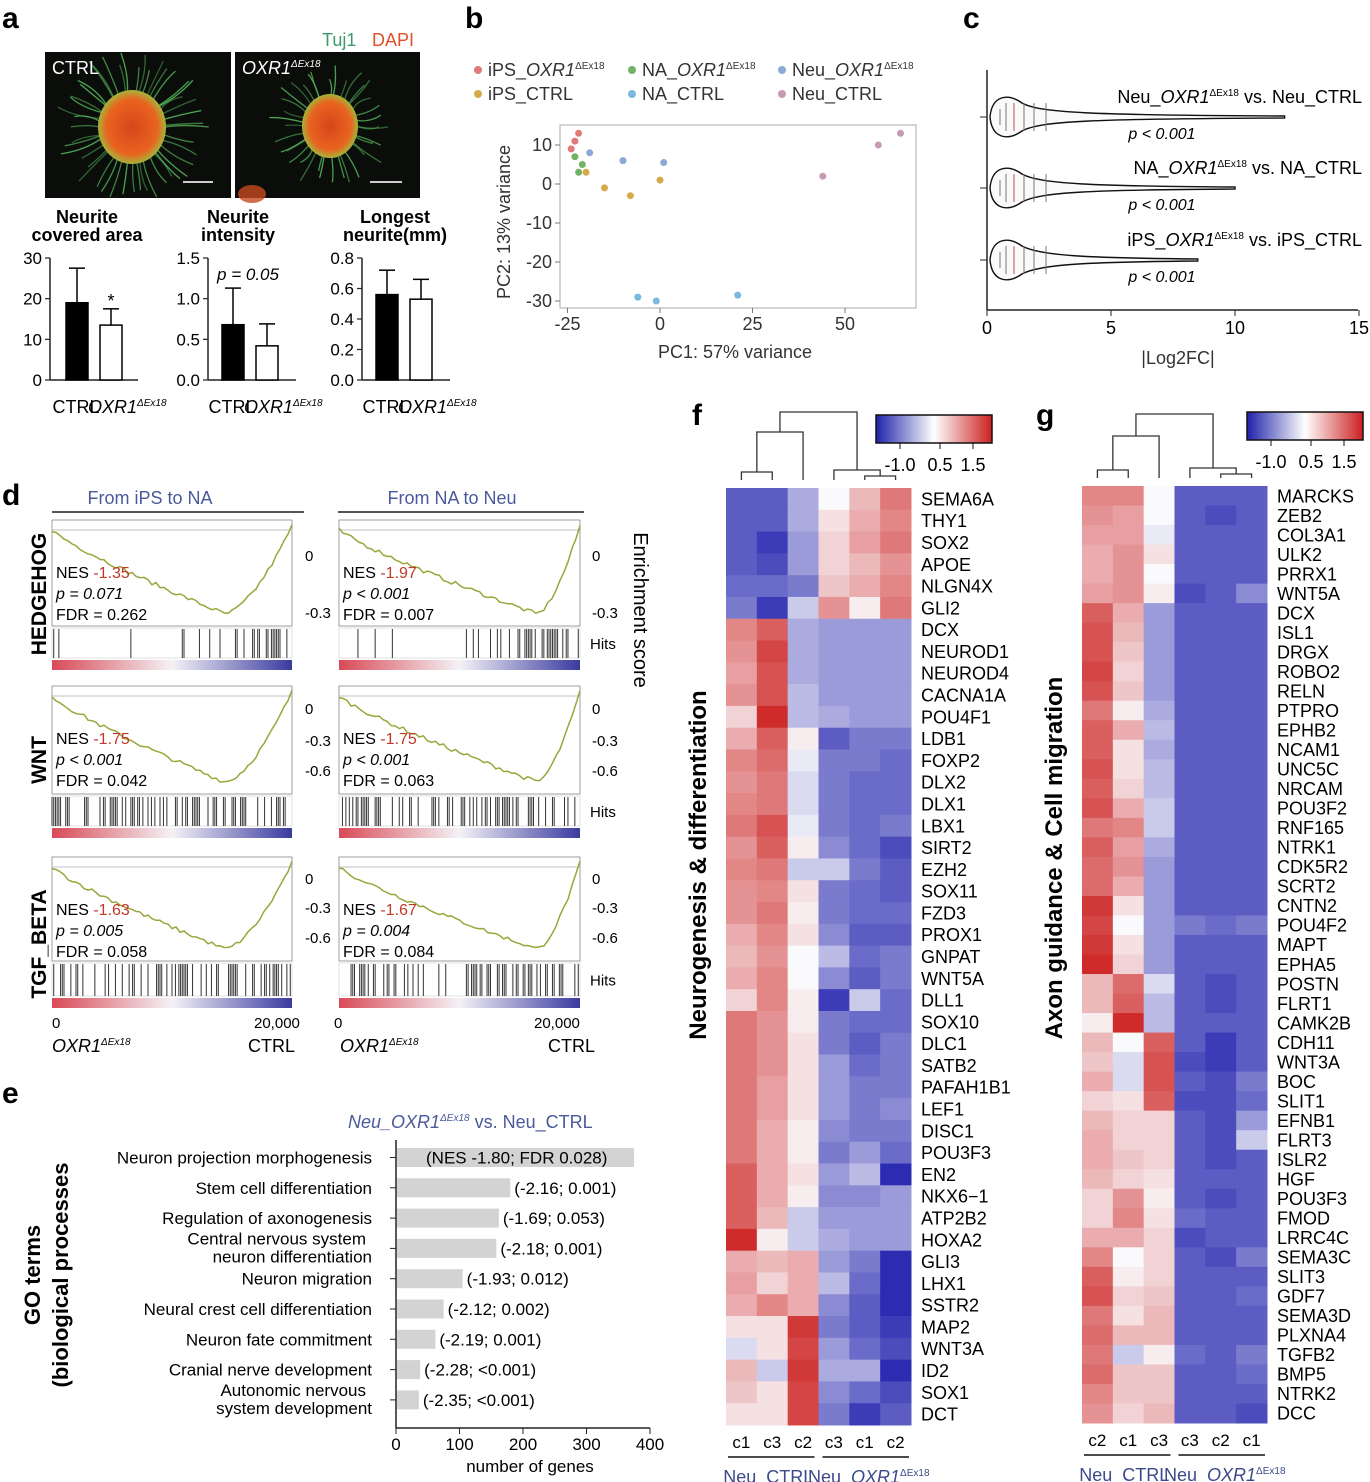 This screenshot has width=1370, height=1482. Describe the element at coordinates (454, 1188) in the screenshot. I see `go-bar` at that location.